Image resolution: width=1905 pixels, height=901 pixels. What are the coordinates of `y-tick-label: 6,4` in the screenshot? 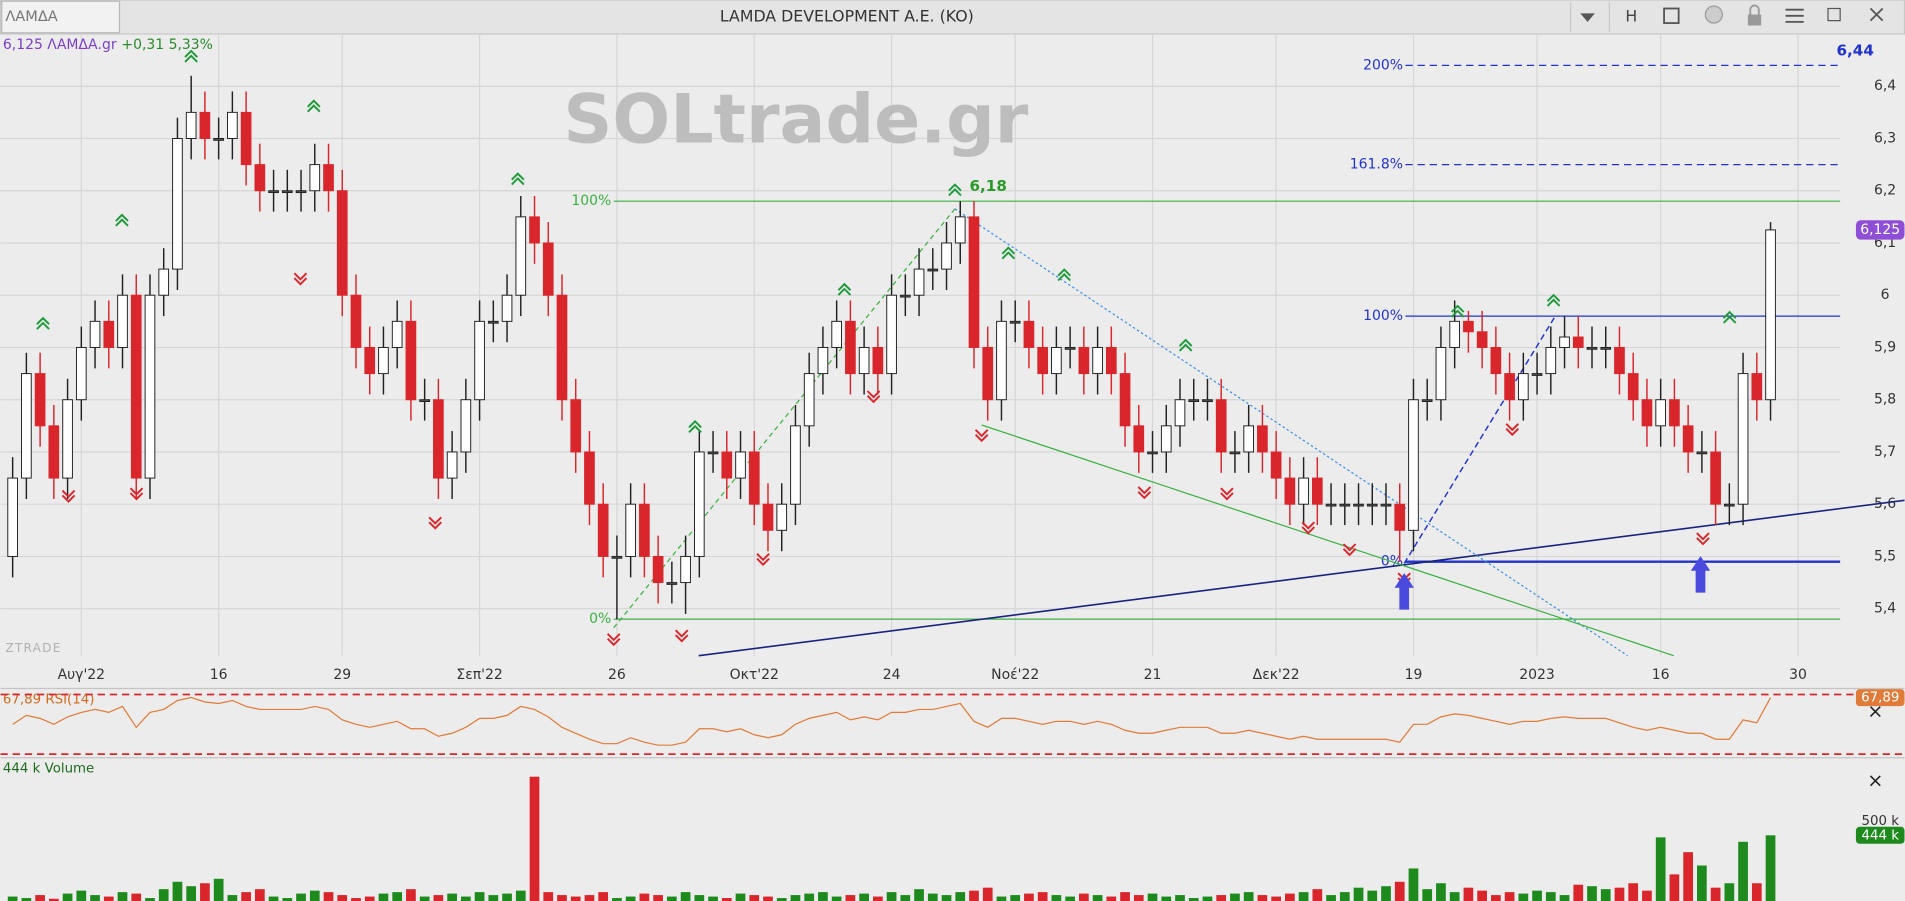 It's located at (1885, 86).